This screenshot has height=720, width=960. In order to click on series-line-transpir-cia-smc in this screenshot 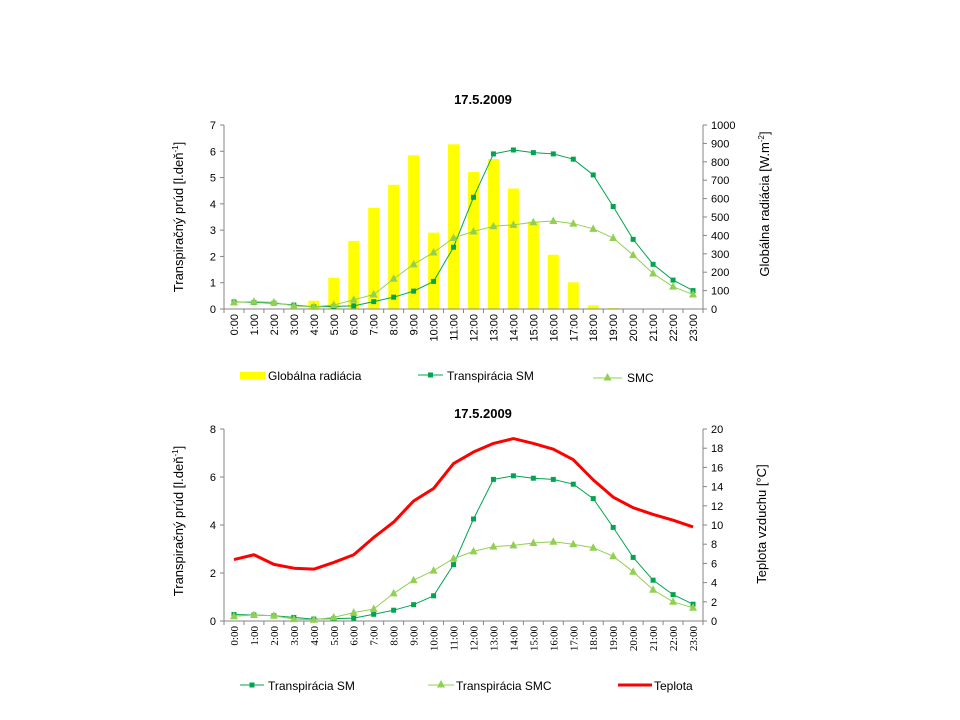, I will do `click(463, 581)`.